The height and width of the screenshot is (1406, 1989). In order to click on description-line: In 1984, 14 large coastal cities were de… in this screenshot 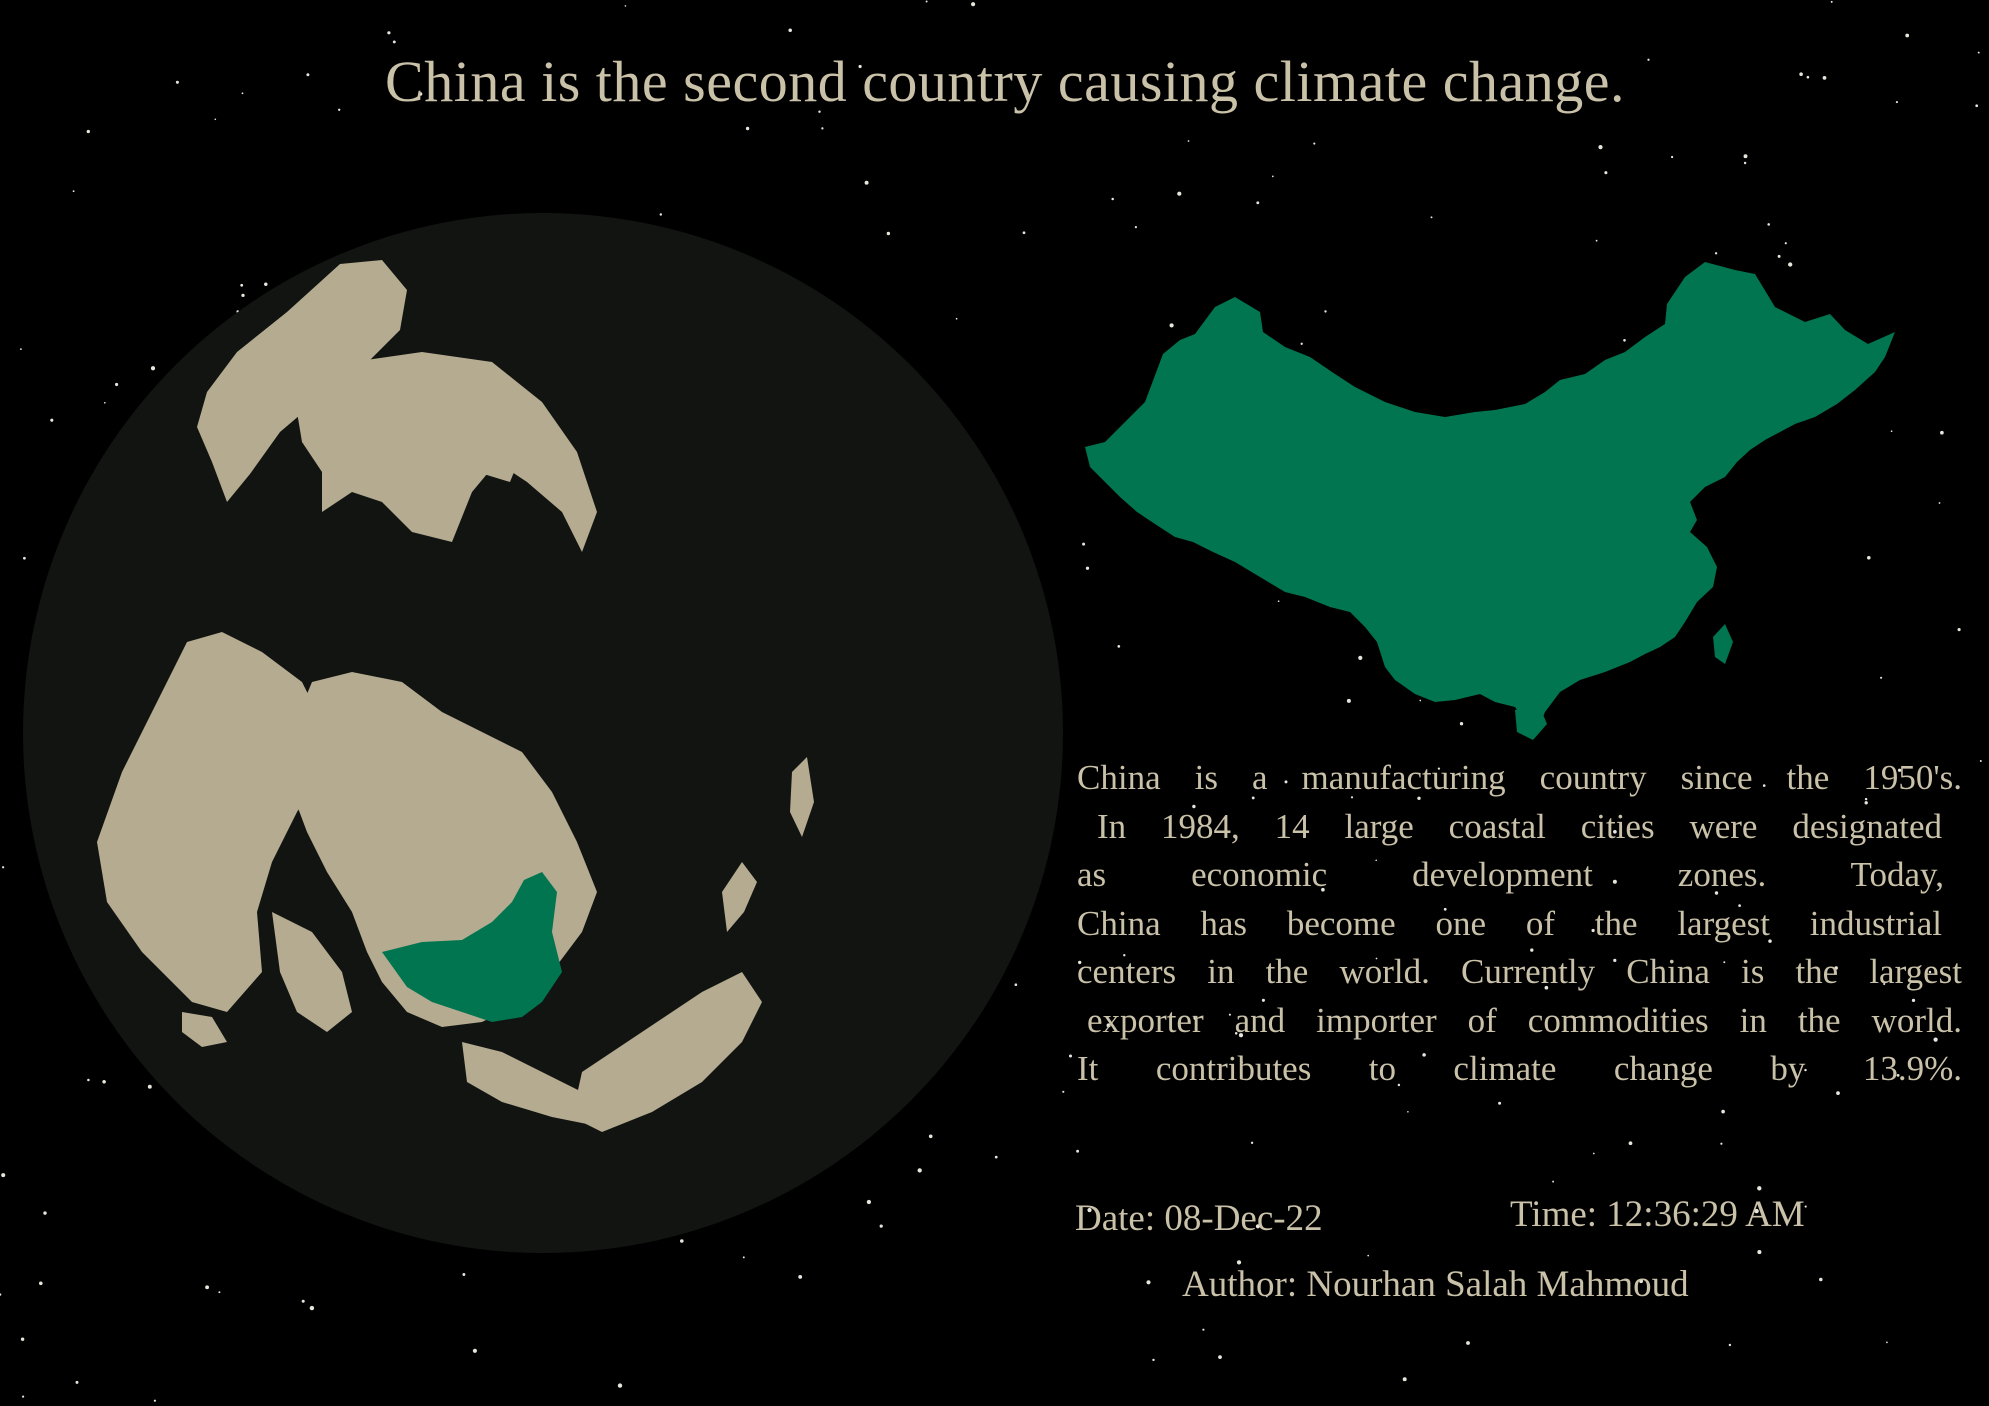, I will do `click(1519, 826)`.